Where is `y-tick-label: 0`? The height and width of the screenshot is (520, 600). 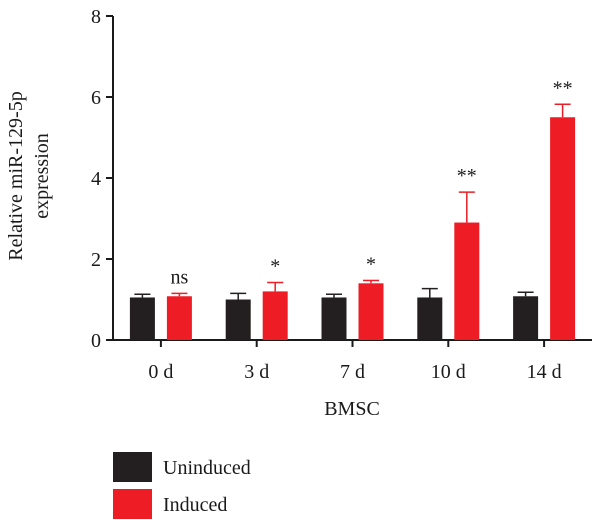
y-tick-label: 0 is located at coordinates (96, 341).